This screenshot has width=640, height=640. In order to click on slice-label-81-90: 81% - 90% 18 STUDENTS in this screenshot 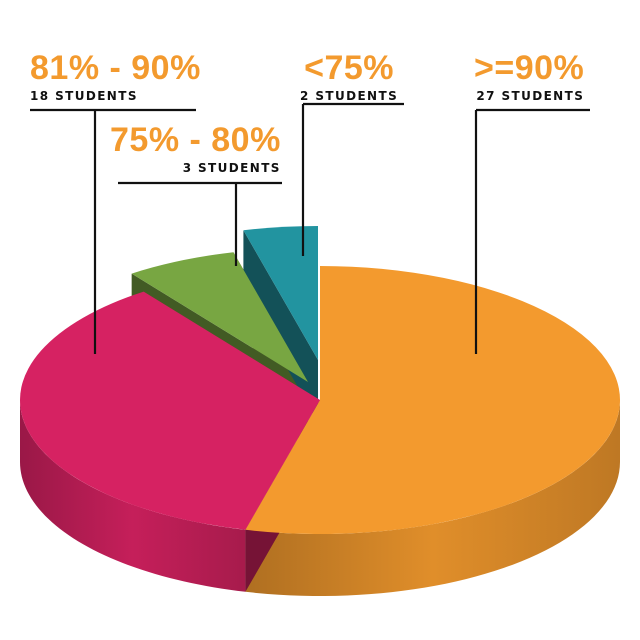, I will do `click(115, 77)`.